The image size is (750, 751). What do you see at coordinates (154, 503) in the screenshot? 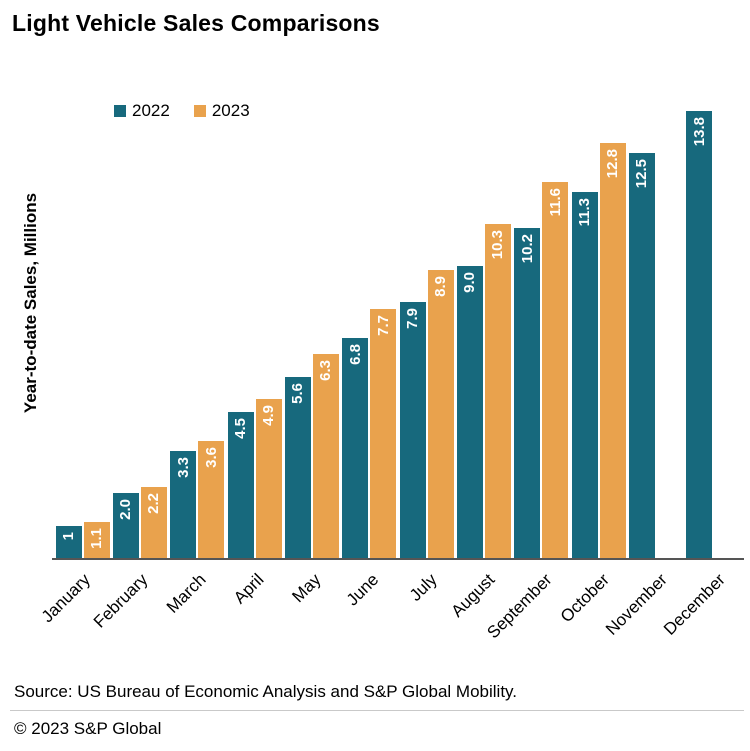
I see `bar-value-label: 2.2` at bounding box center [154, 503].